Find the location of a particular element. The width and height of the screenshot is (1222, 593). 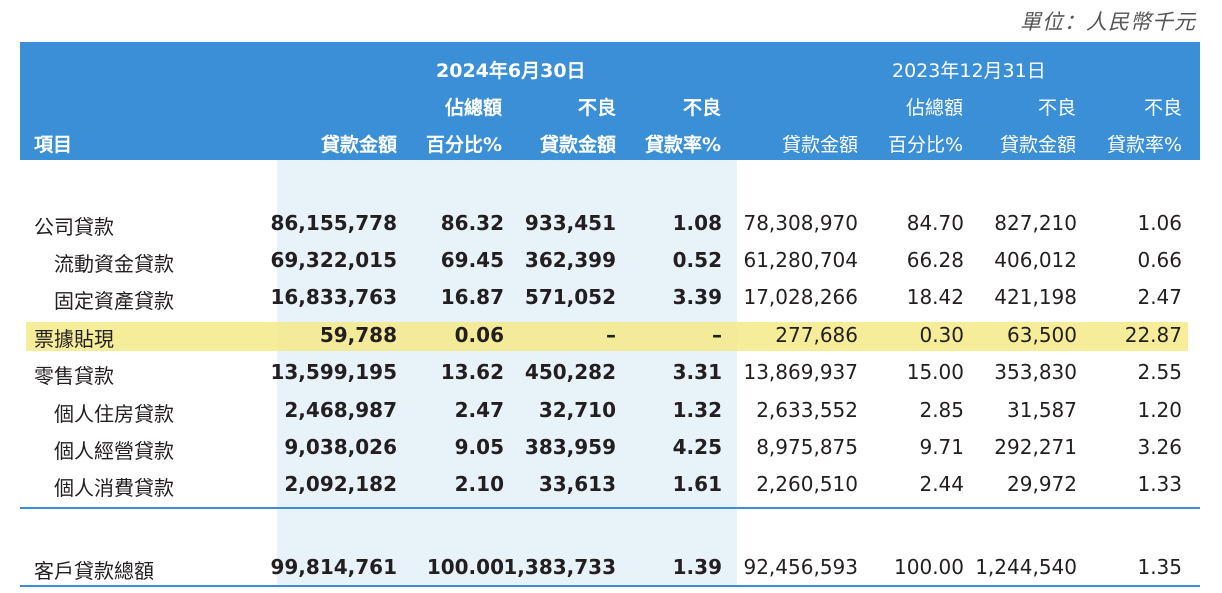

cell: 59,788 is located at coordinates (358, 335).